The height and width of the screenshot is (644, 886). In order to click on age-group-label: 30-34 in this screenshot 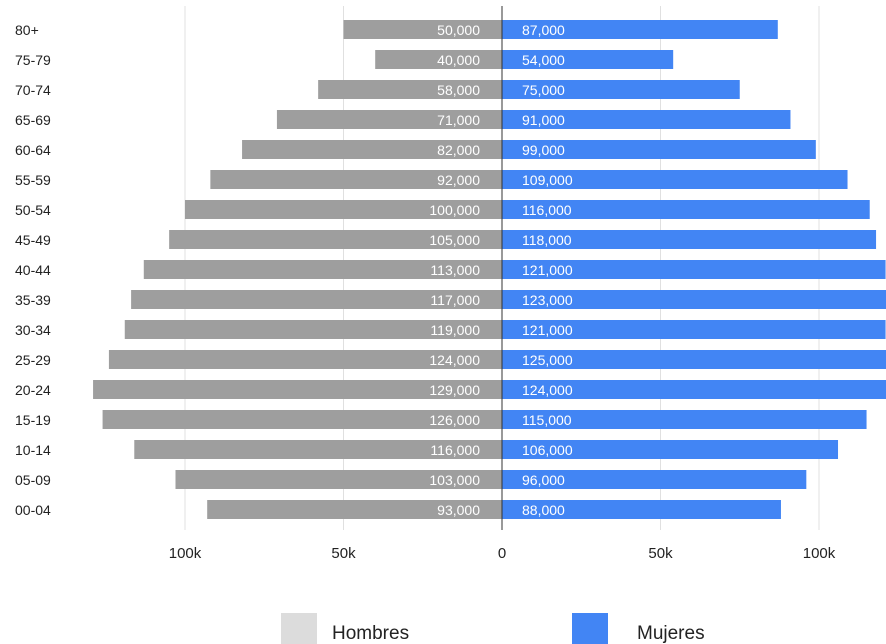, I will do `click(33, 330)`.